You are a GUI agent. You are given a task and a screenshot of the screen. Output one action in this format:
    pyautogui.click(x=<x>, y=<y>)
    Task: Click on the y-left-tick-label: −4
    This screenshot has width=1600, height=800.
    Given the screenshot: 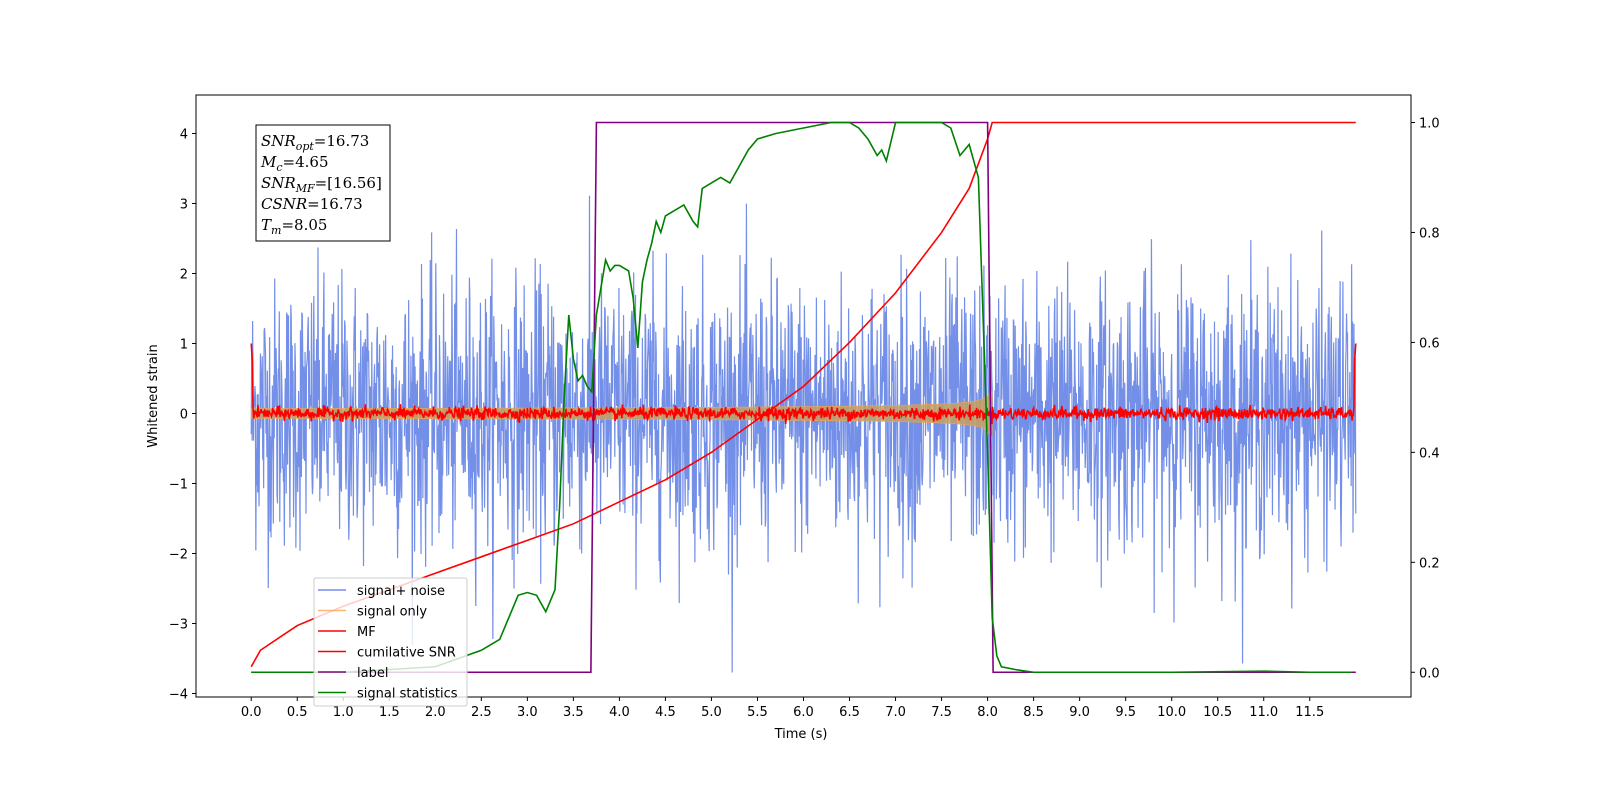 What is the action you would take?
    pyautogui.click(x=178, y=695)
    